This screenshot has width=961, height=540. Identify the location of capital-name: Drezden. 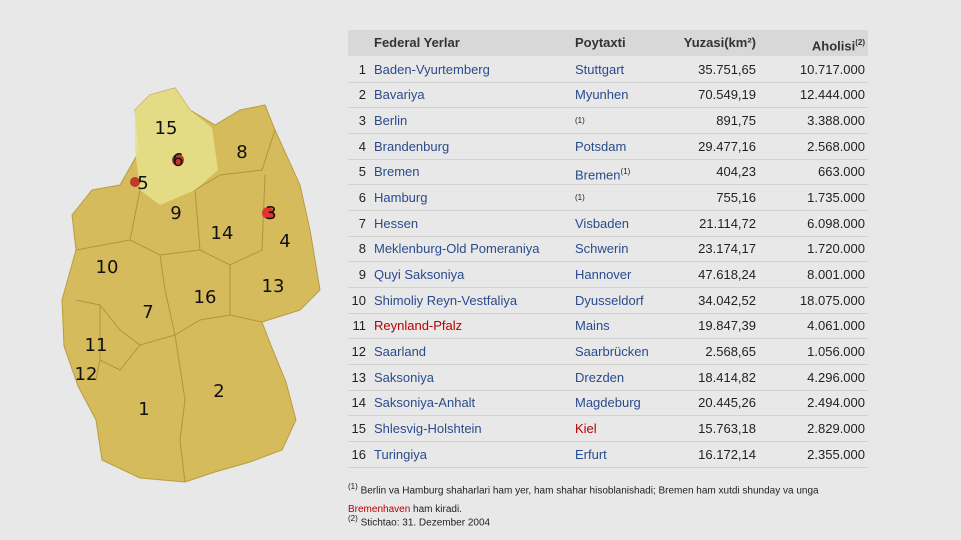
(600, 377).